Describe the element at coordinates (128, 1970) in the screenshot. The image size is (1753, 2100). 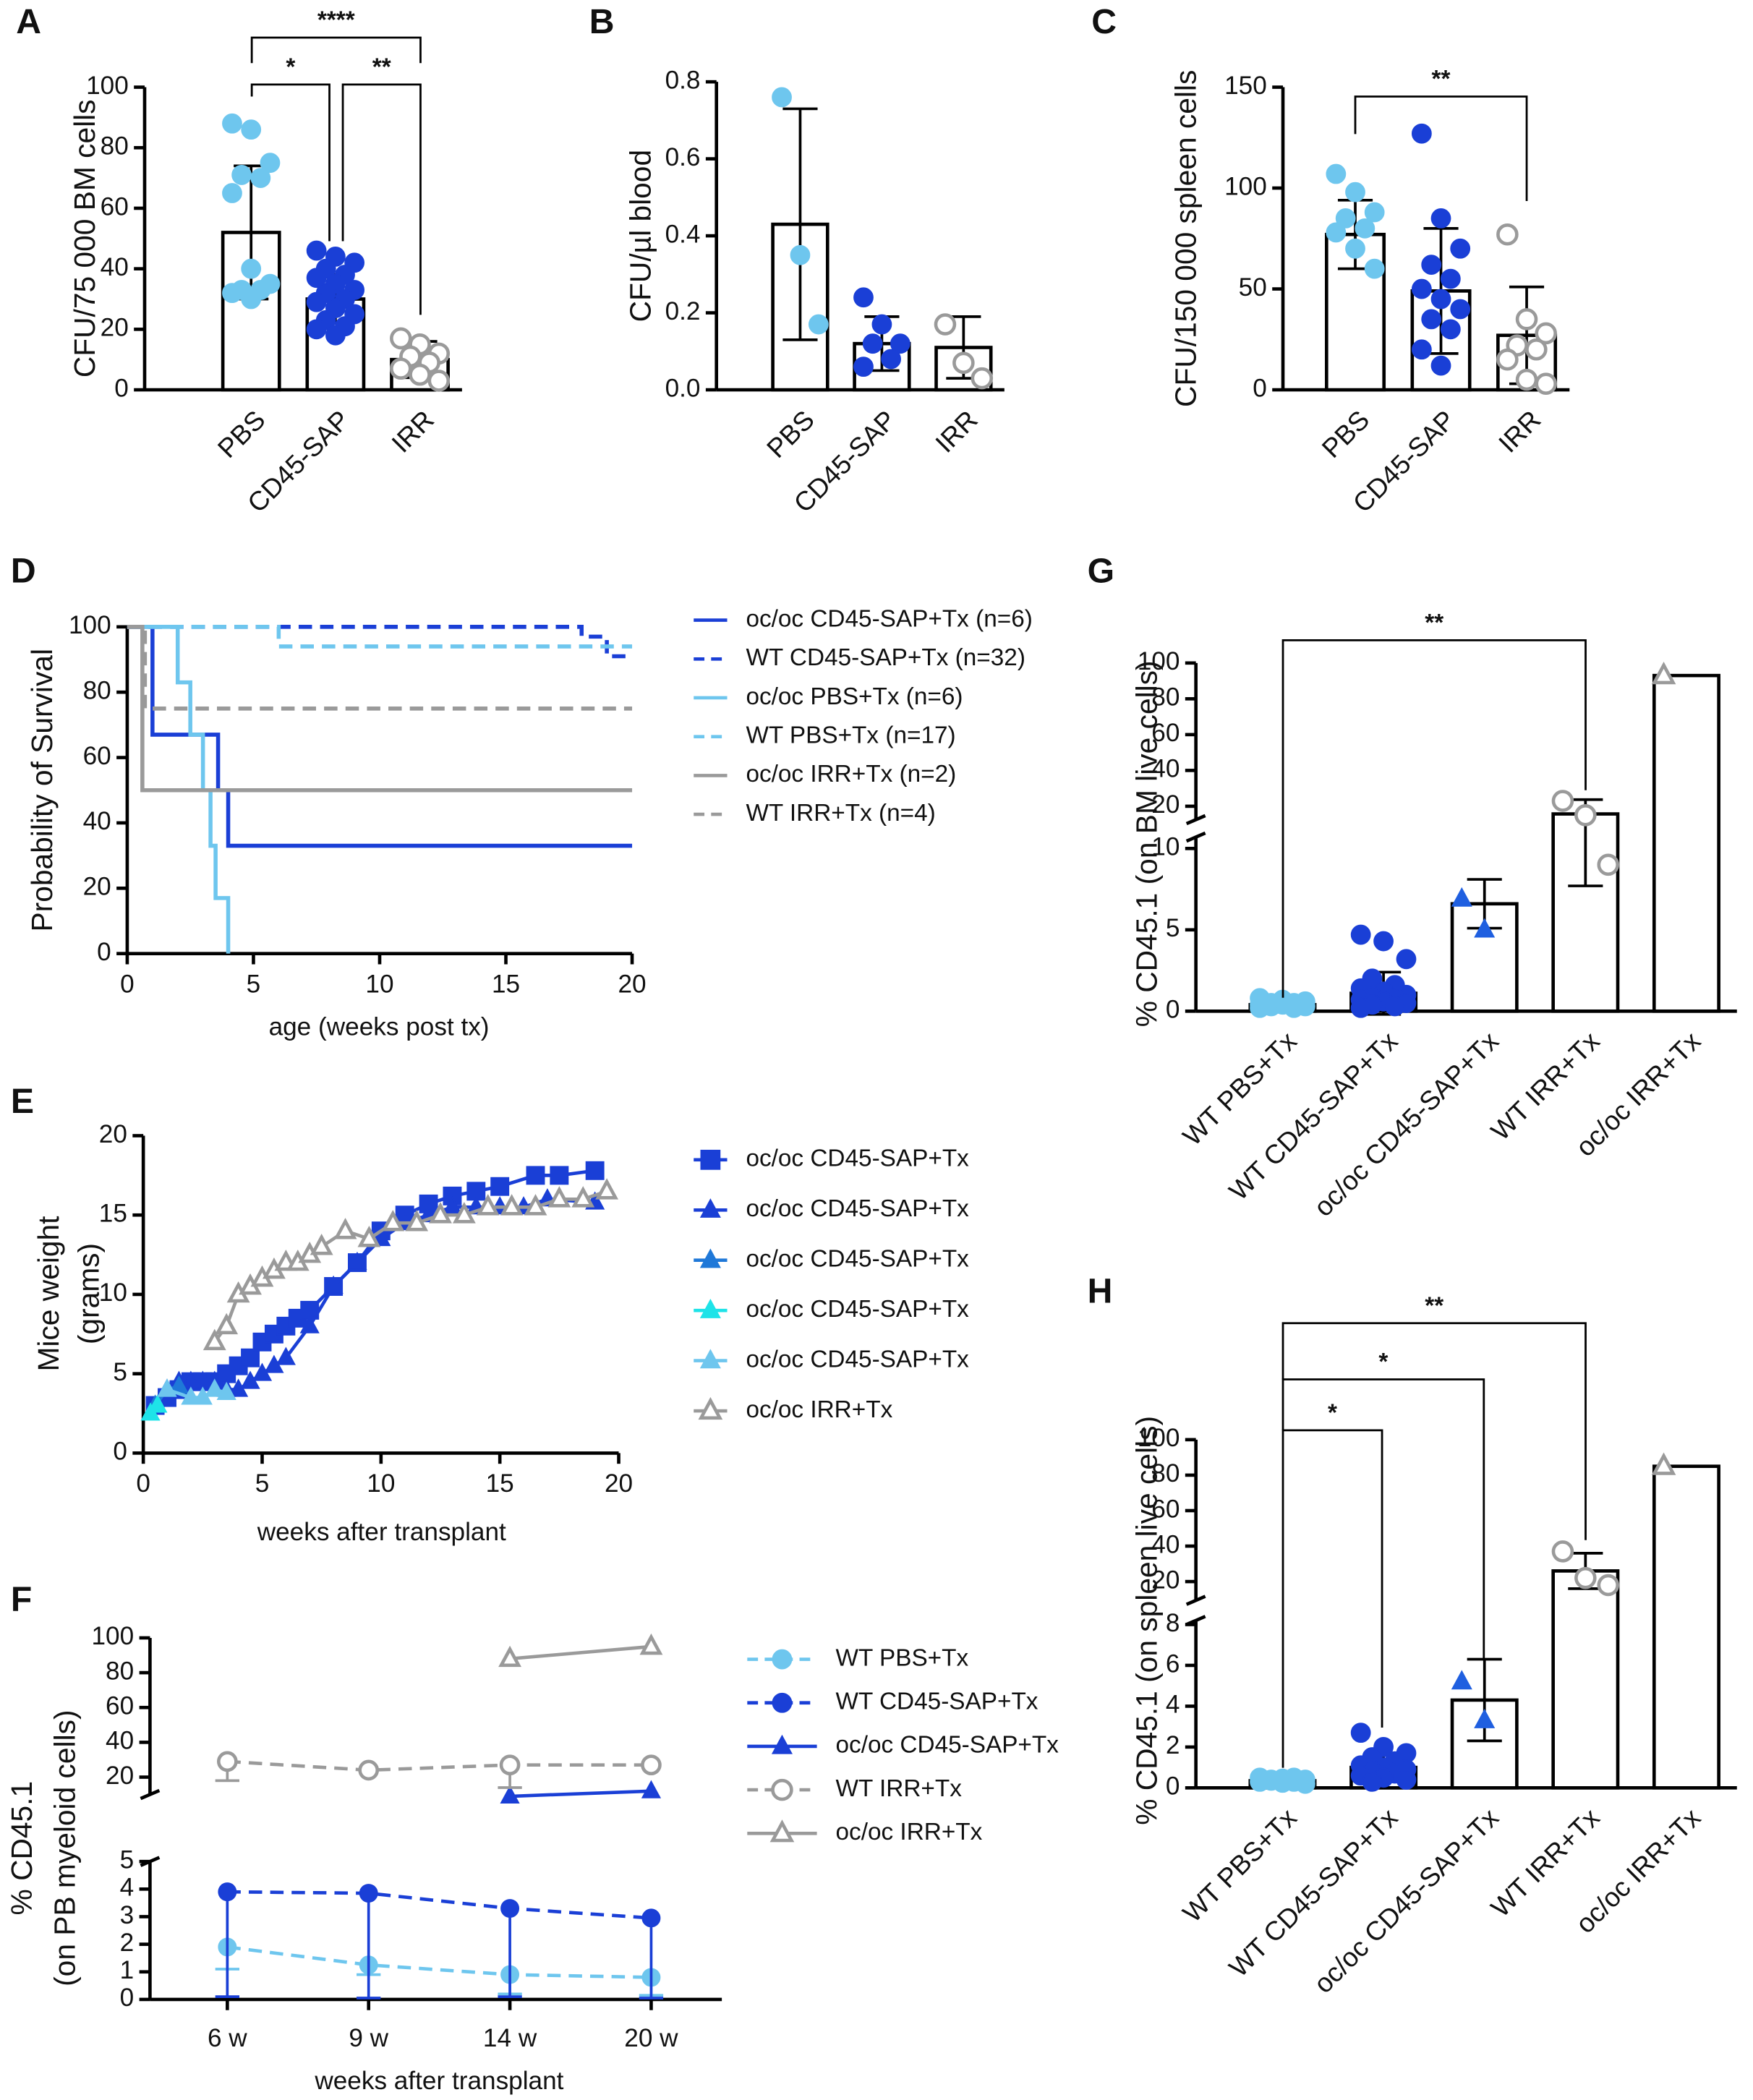
I see `y-tick-label: 1` at that location.